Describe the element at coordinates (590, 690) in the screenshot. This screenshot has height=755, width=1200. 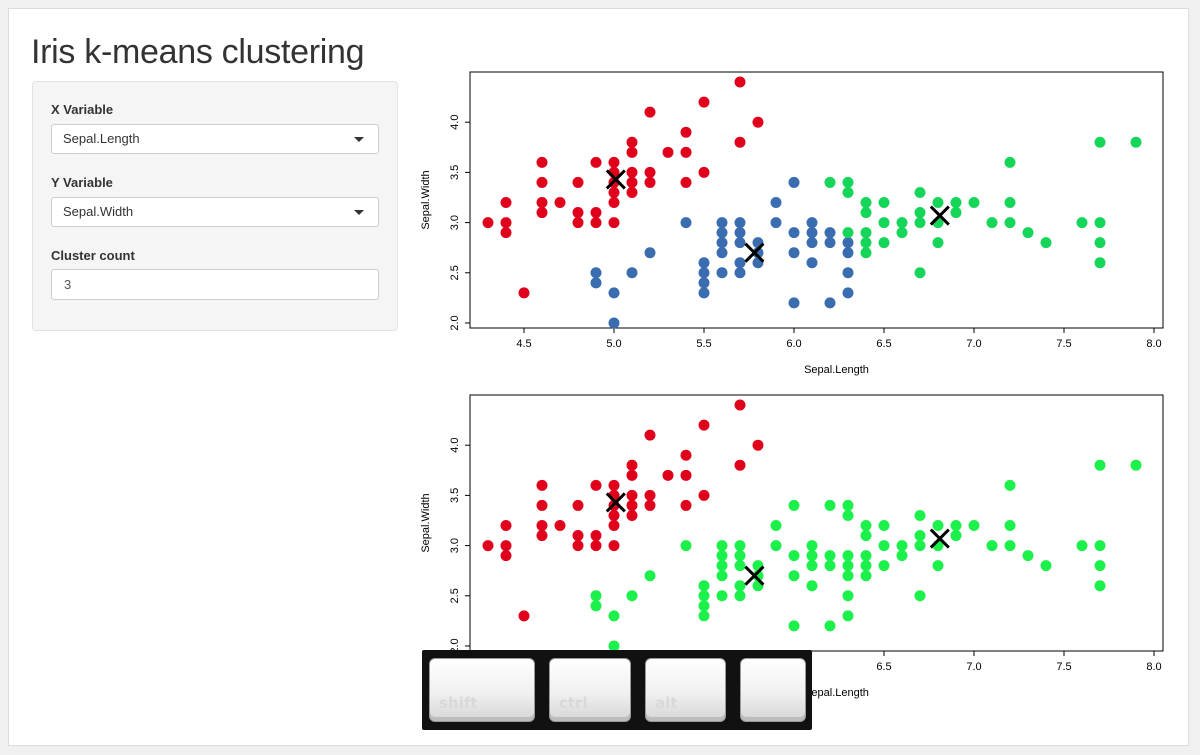
I see `ctrl-key: ctrl` at that location.